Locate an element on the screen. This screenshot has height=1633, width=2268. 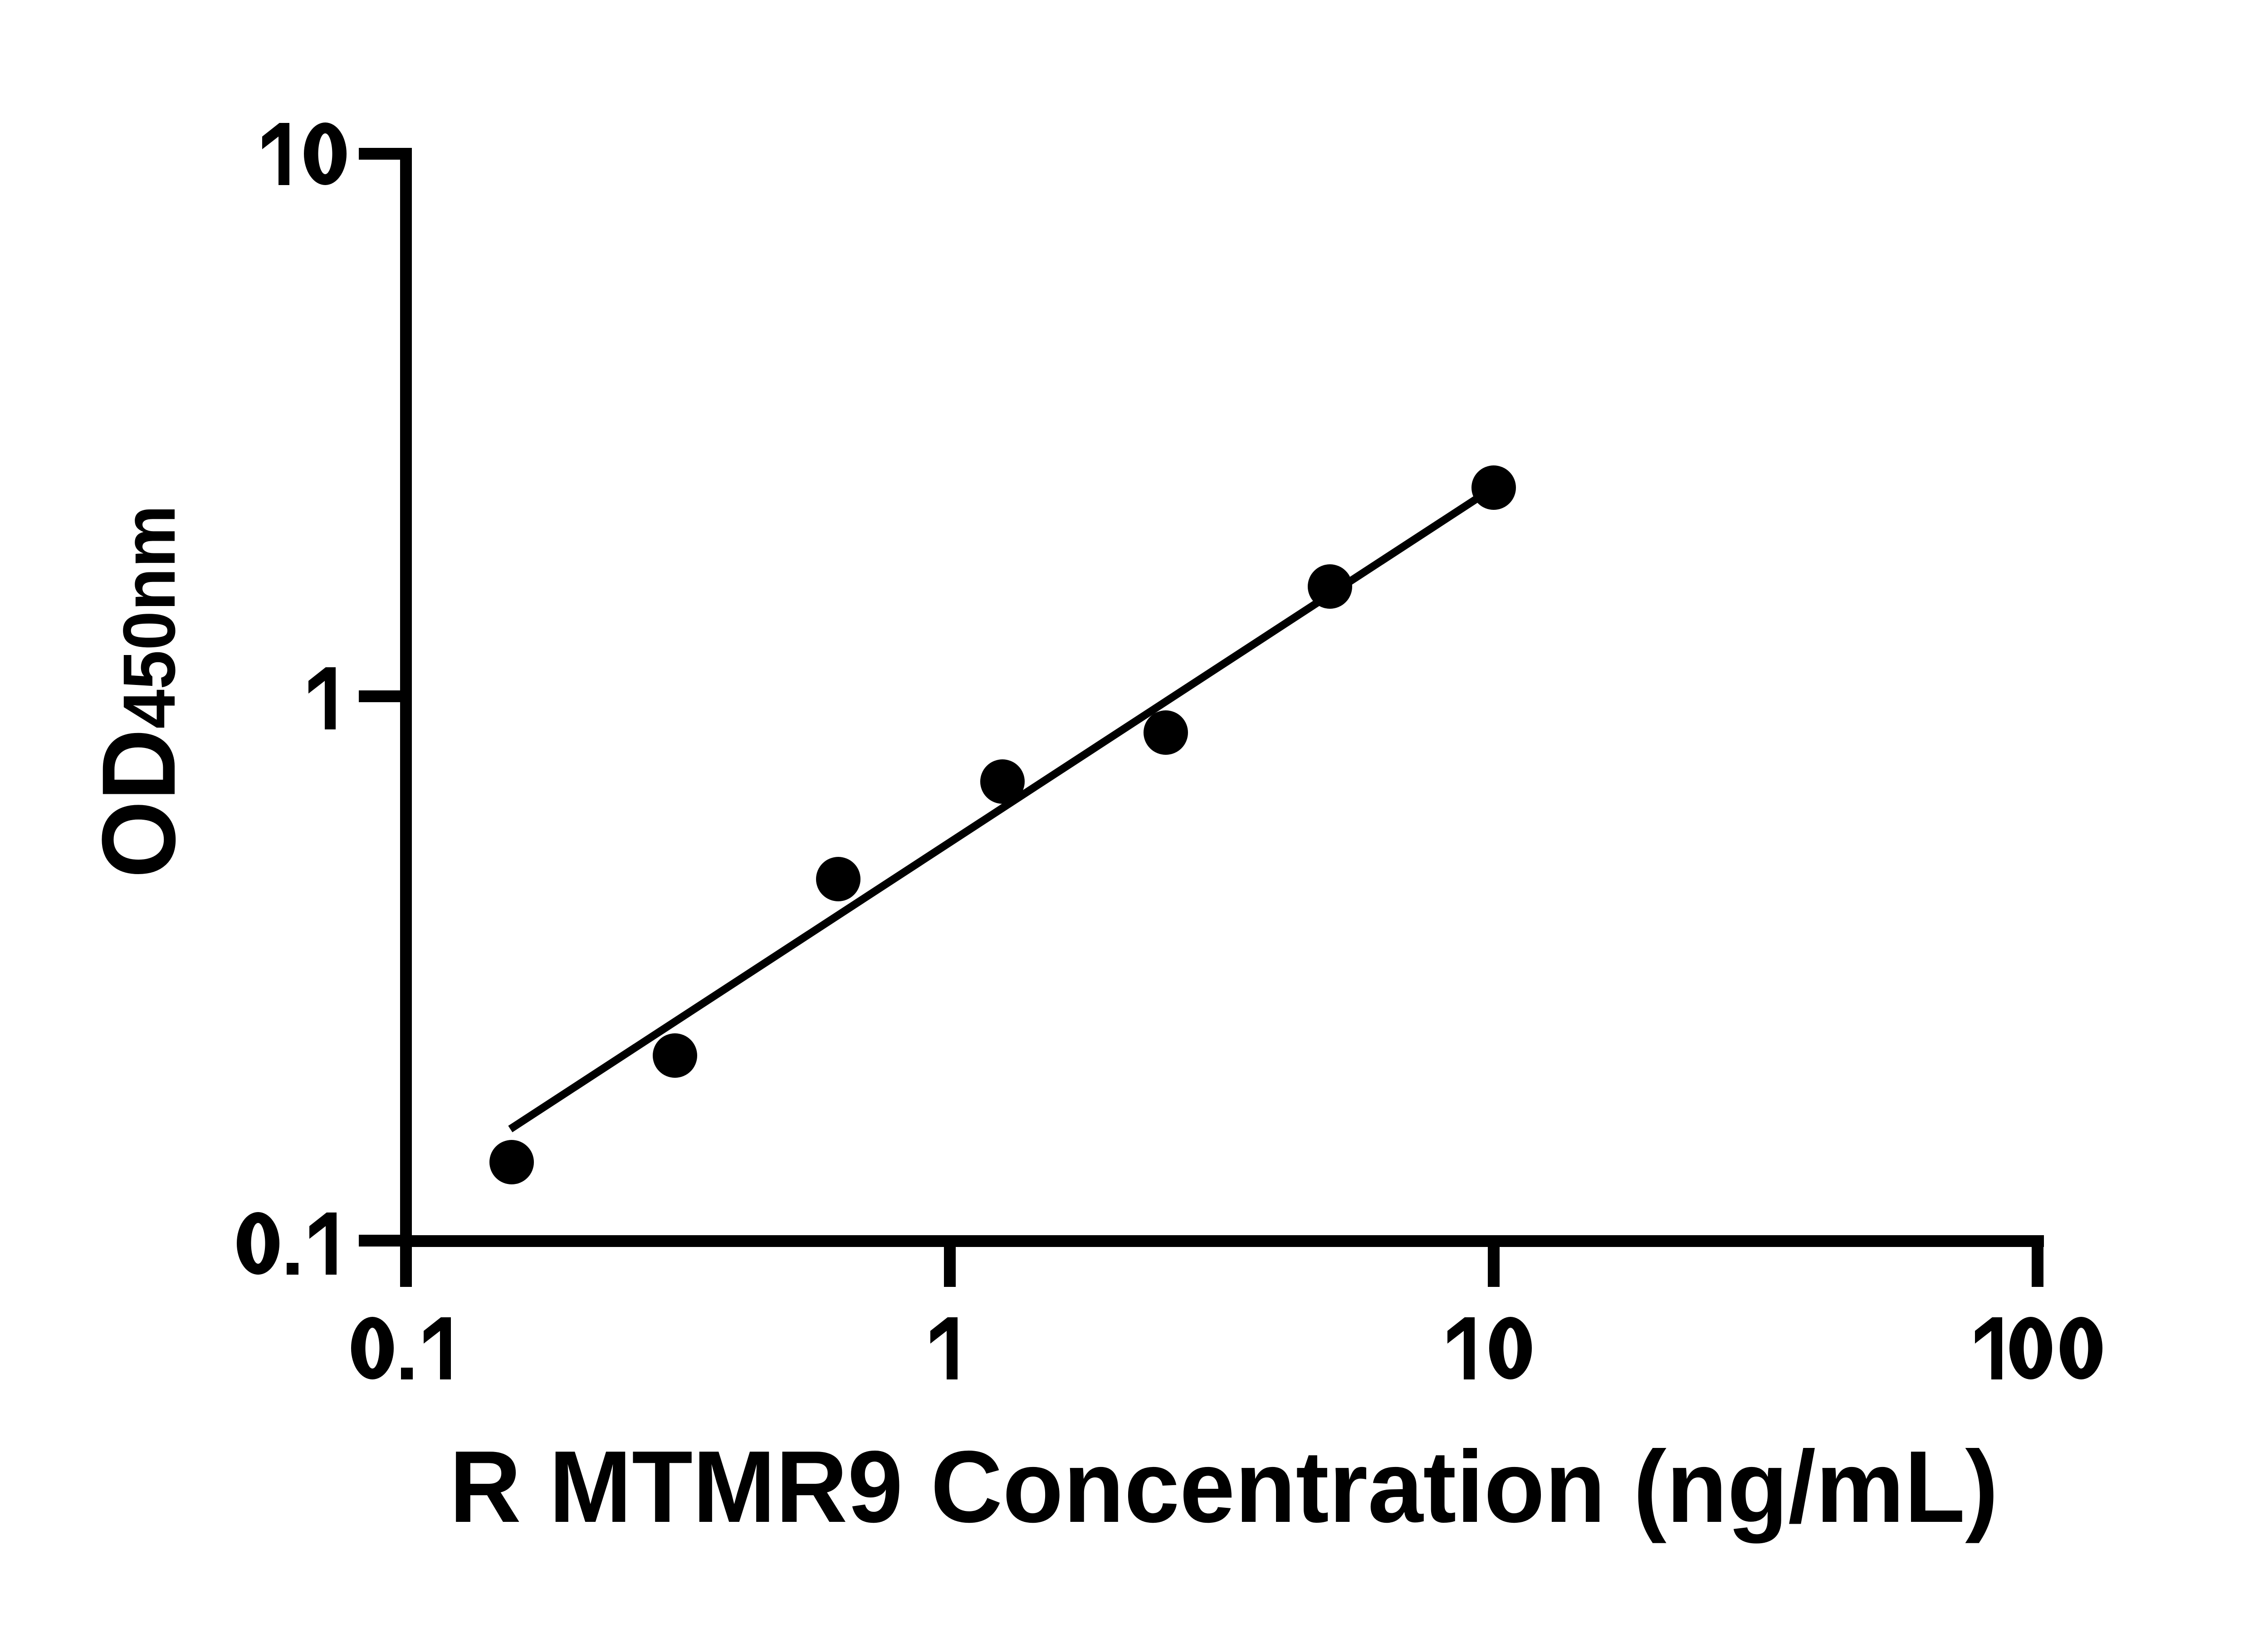
svg-text: R MTMR9 Concentration (ng/mL) is located at coordinates (1224, 1486).